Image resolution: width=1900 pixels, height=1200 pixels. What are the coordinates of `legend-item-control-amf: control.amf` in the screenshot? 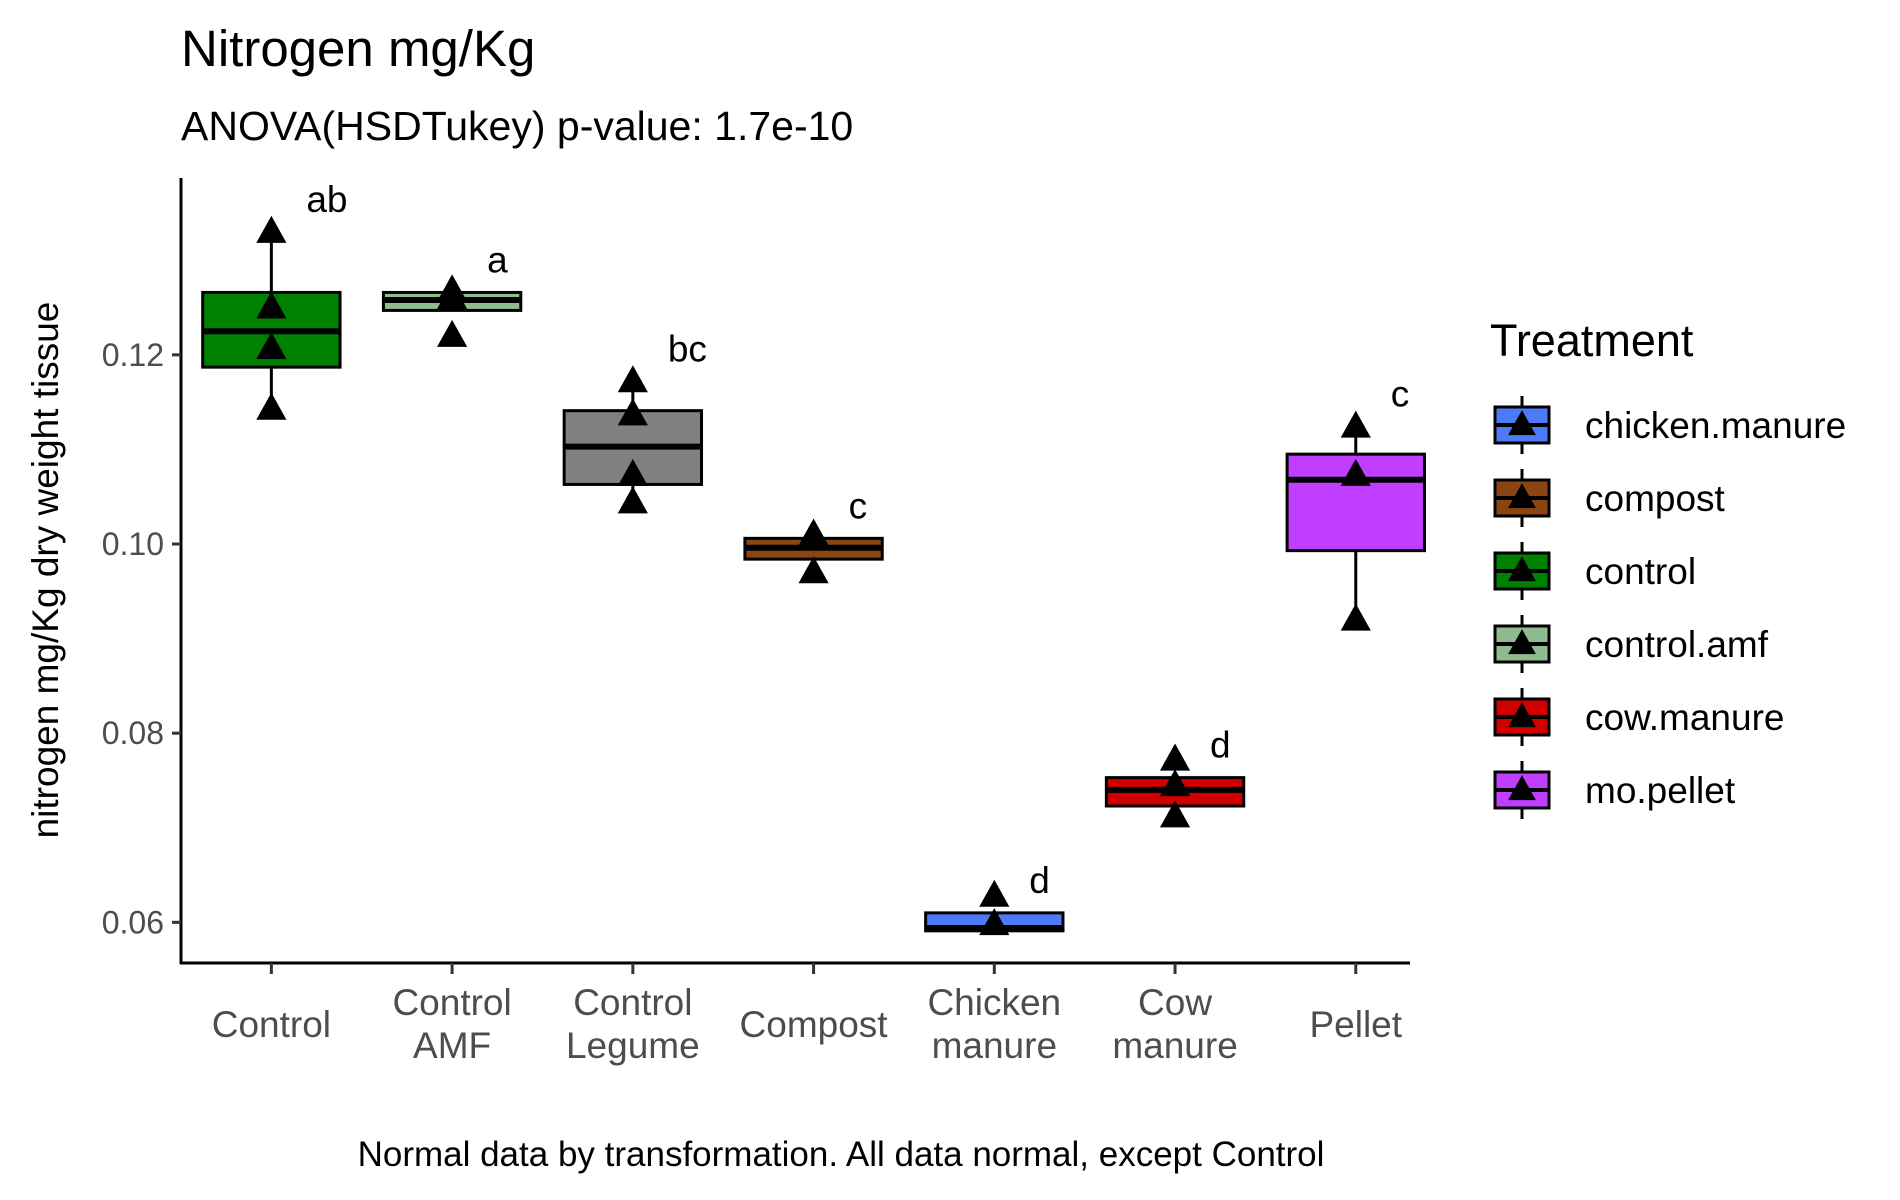 It's located at (1631, 644).